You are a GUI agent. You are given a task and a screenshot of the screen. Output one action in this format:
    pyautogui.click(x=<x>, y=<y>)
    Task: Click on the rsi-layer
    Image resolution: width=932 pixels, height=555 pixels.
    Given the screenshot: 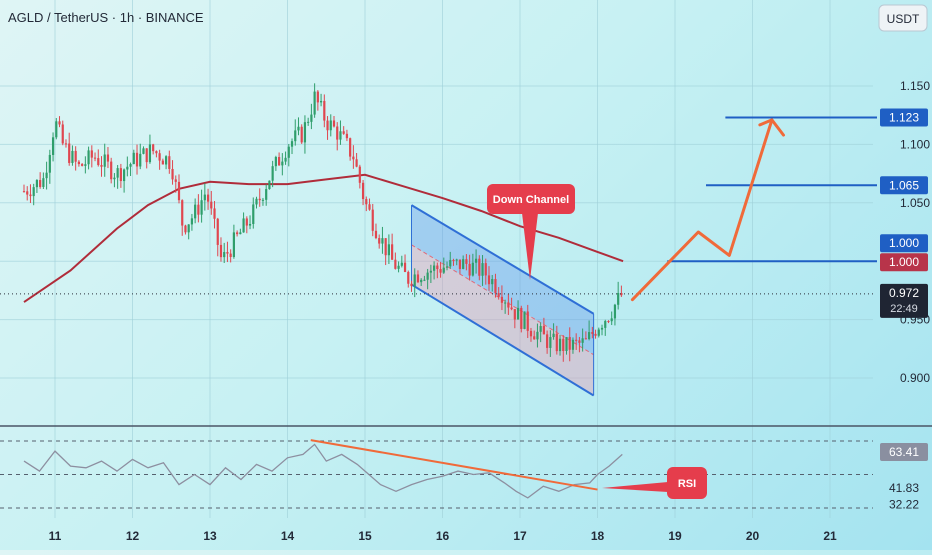 What is the action you would take?
    pyautogui.click(x=436, y=474)
    